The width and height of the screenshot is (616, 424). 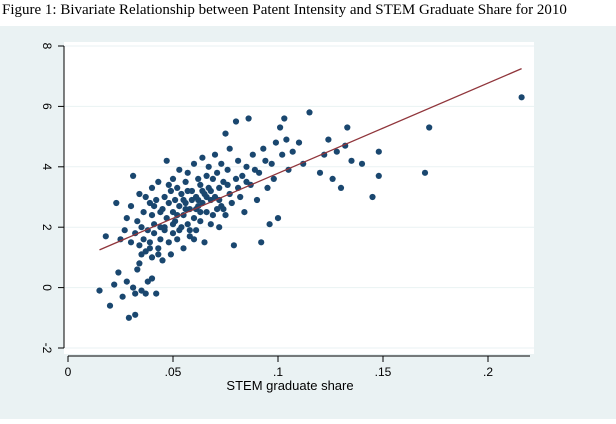 What do you see at coordinates (47, 46) in the screenshot?
I see `y-tick-label: 8` at bounding box center [47, 46].